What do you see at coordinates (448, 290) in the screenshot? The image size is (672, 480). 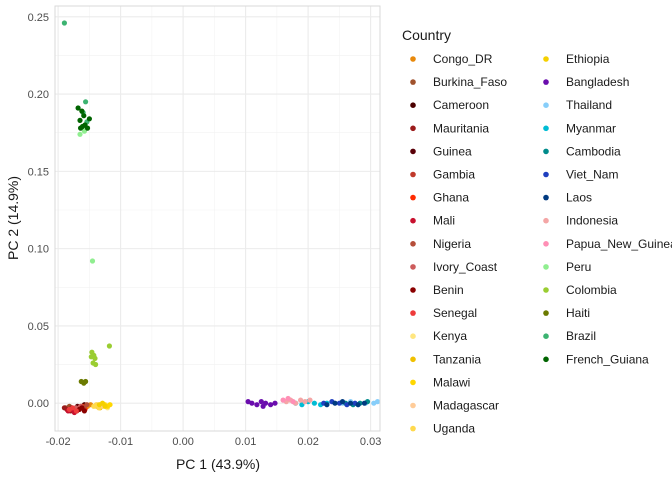 I see `legend-label: Benin` at bounding box center [448, 290].